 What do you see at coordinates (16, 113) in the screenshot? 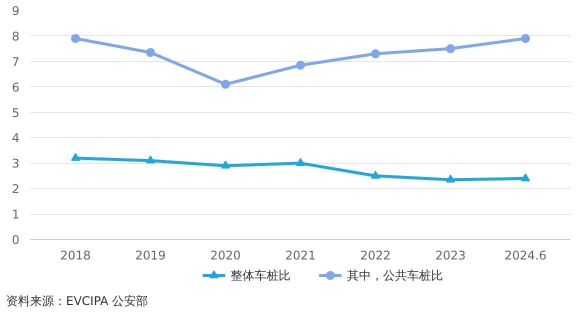
I see `y-tick-label: 5` at bounding box center [16, 113].